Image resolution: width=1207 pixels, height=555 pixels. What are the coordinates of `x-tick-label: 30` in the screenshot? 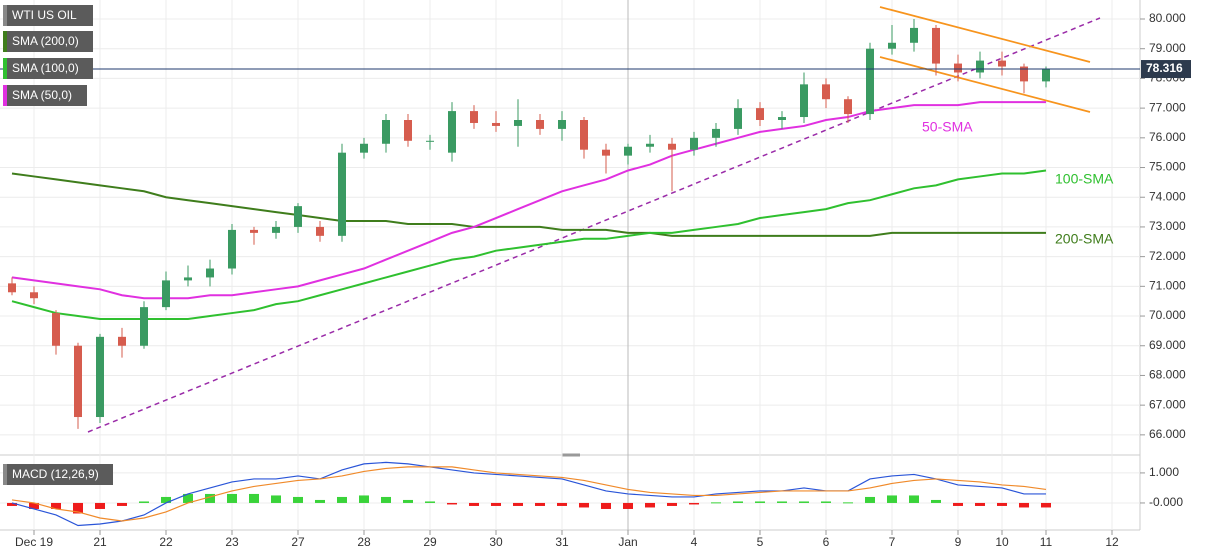 It's located at (496, 542).